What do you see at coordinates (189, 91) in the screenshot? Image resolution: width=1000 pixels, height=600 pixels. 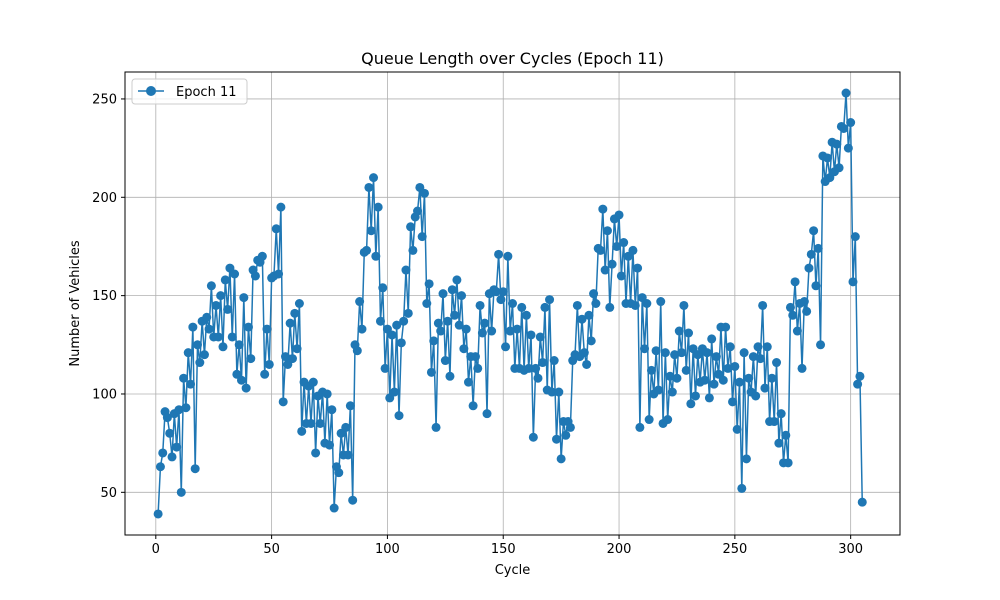 I see `legend: Epoch 11` at bounding box center [189, 91].